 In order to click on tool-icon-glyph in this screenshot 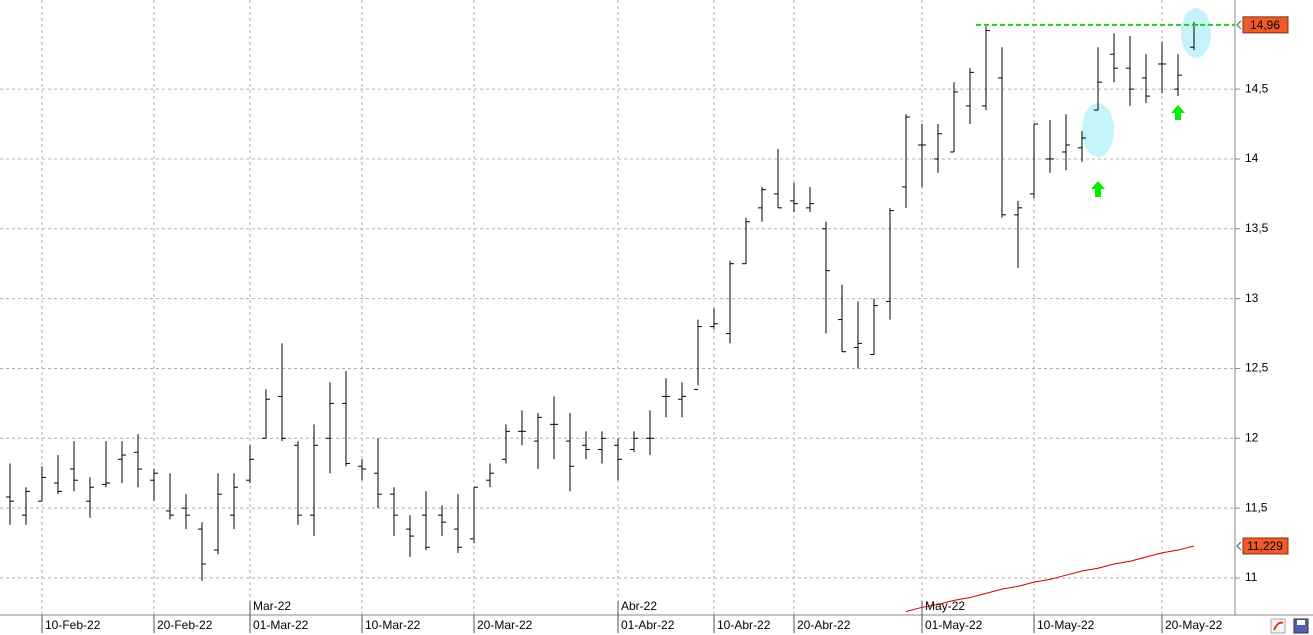, I will do `click(1278, 626)`.